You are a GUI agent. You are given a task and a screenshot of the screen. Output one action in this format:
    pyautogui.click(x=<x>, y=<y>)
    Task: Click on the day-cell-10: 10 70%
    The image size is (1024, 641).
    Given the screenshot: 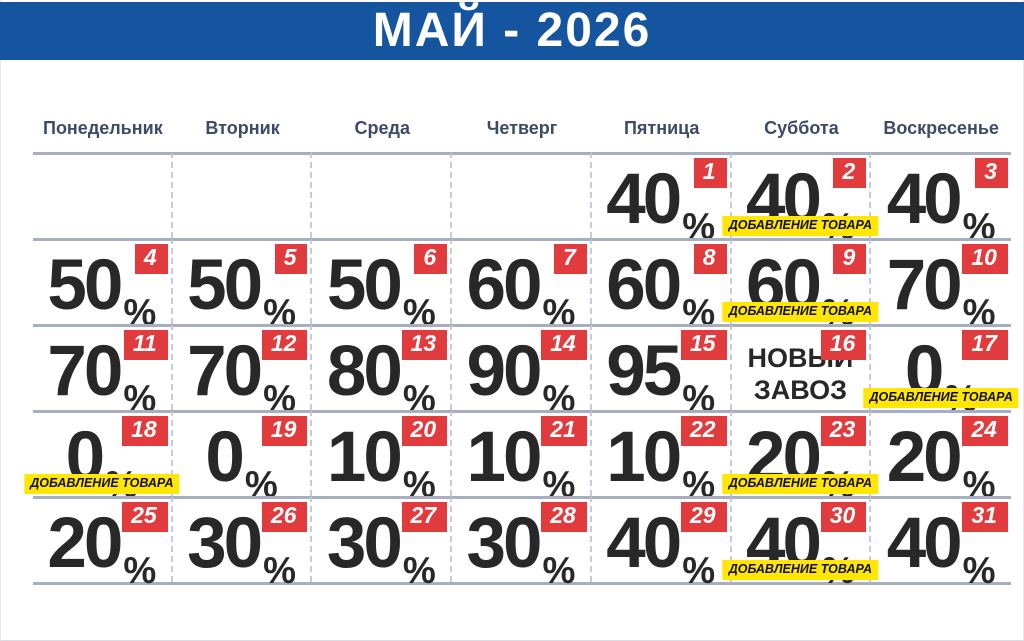 What is the action you would take?
    pyautogui.click(x=941, y=284)
    